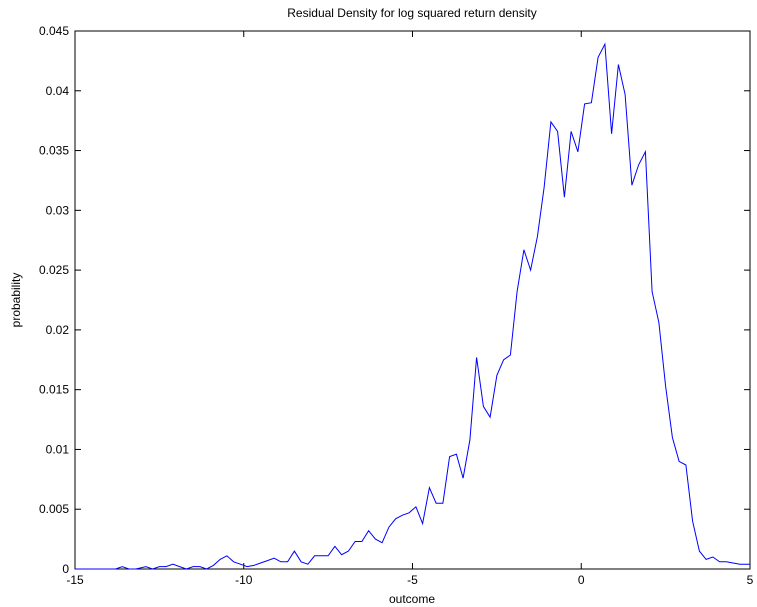 The height and width of the screenshot is (607, 757). Describe the element at coordinates (54, 31) in the screenshot. I see `y-tick-label: 0.045` at that location.